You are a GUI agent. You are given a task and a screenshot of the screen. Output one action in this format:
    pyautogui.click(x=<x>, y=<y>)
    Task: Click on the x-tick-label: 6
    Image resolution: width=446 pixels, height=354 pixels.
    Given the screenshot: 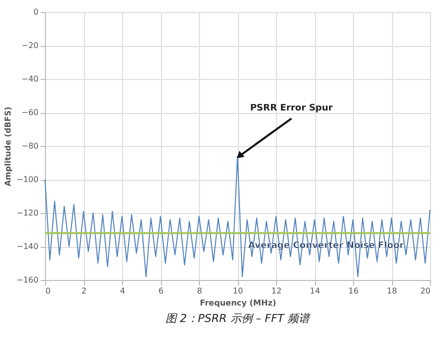 What is the action you would take?
    pyautogui.click(x=161, y=291)
    